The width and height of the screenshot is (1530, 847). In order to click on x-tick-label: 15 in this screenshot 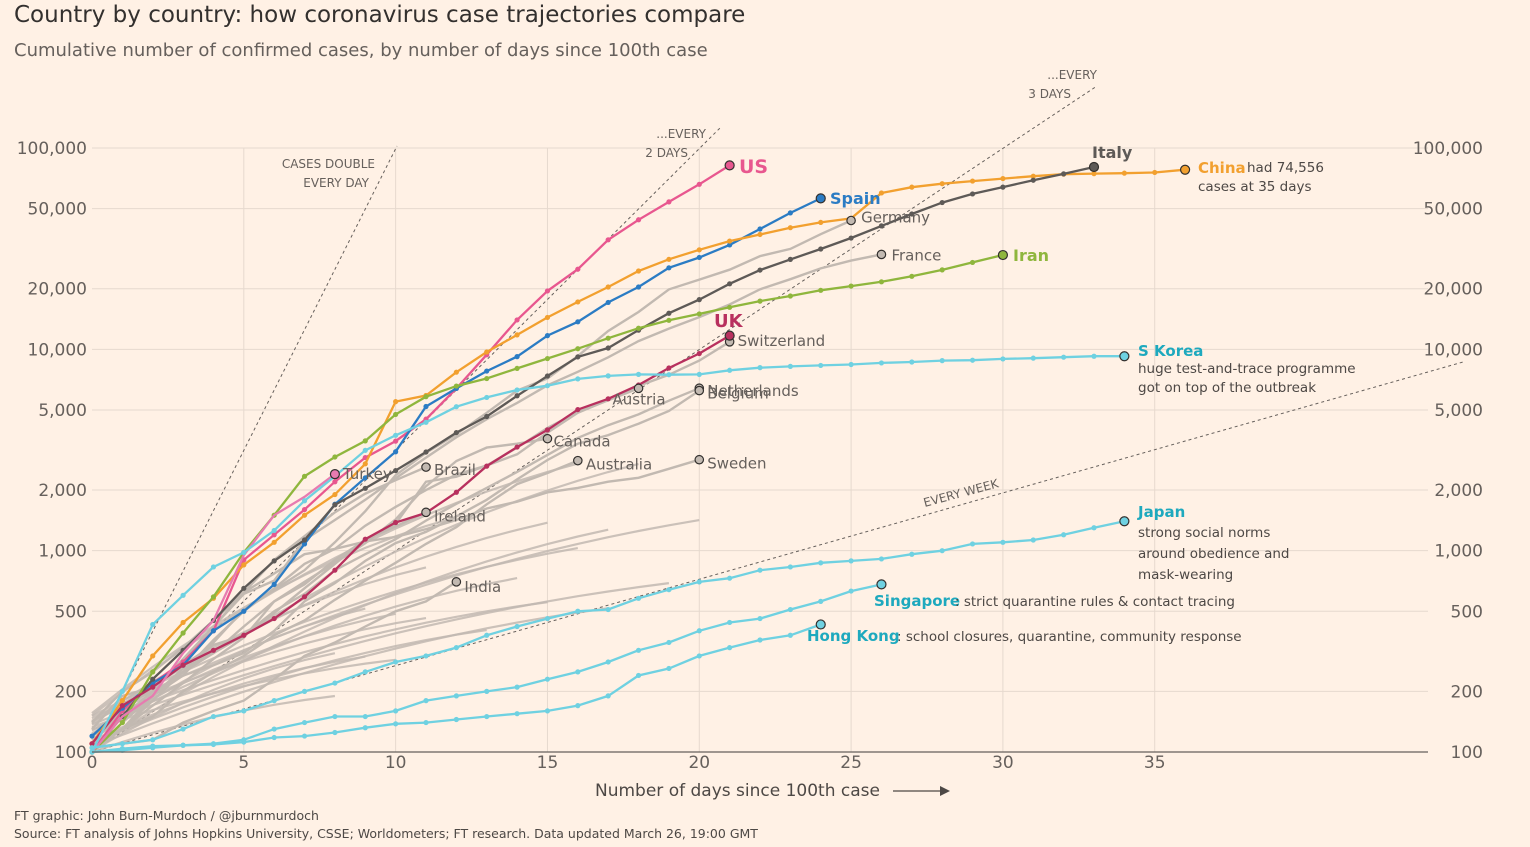, I will do `click(548, 763)`.